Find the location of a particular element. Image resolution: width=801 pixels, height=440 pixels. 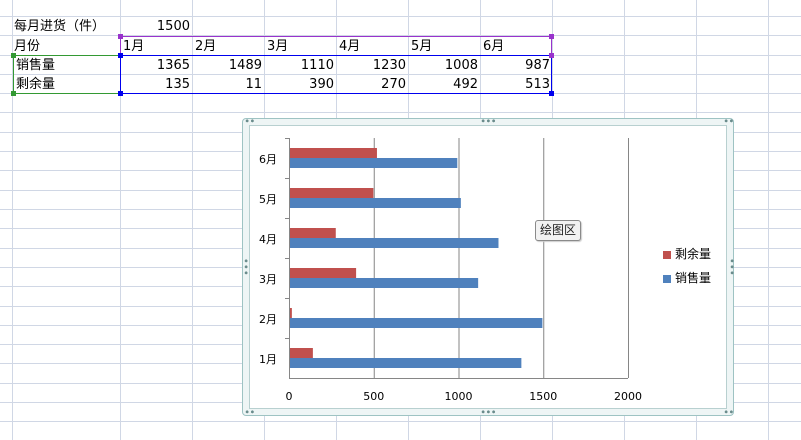

legend-swatch-remain is located at coordinates (667, 254).